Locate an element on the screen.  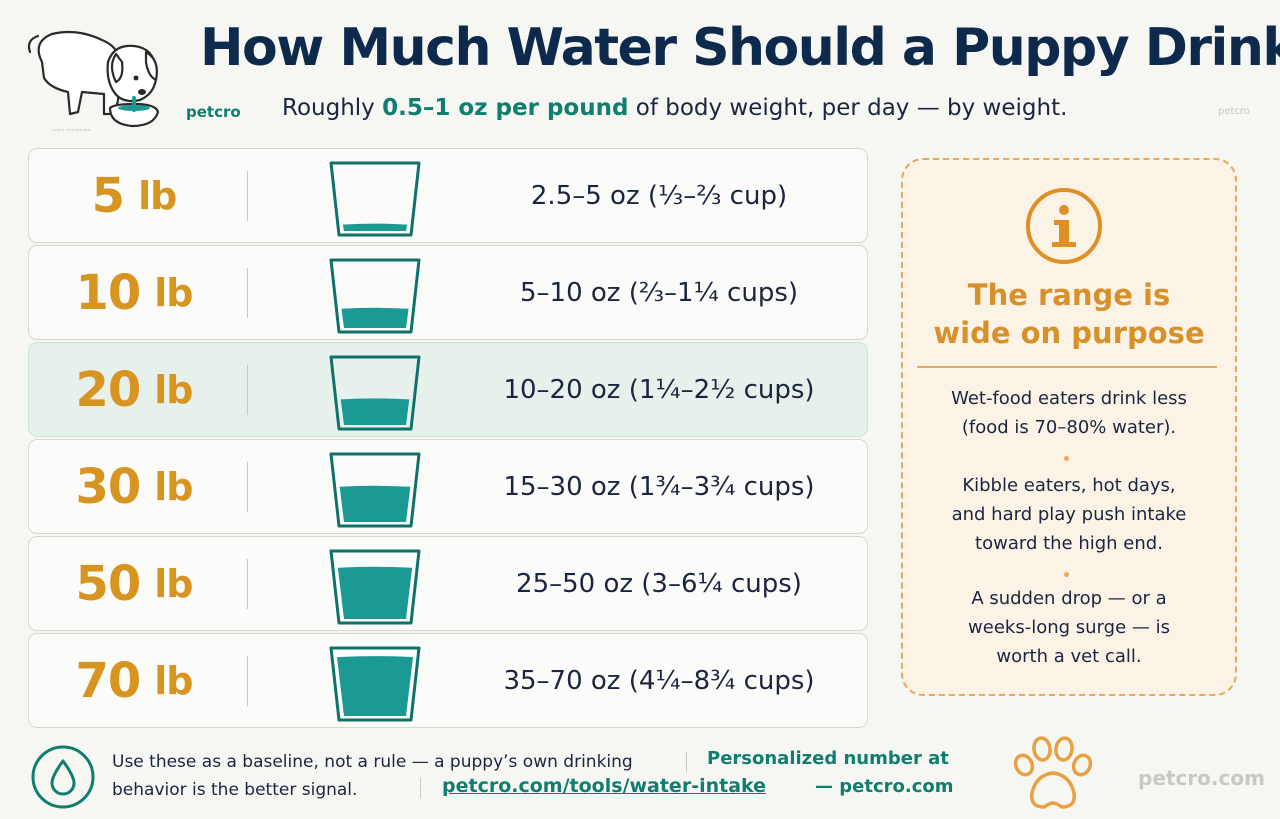
weight-label: 50 lb is located at coordinates (134, 583).